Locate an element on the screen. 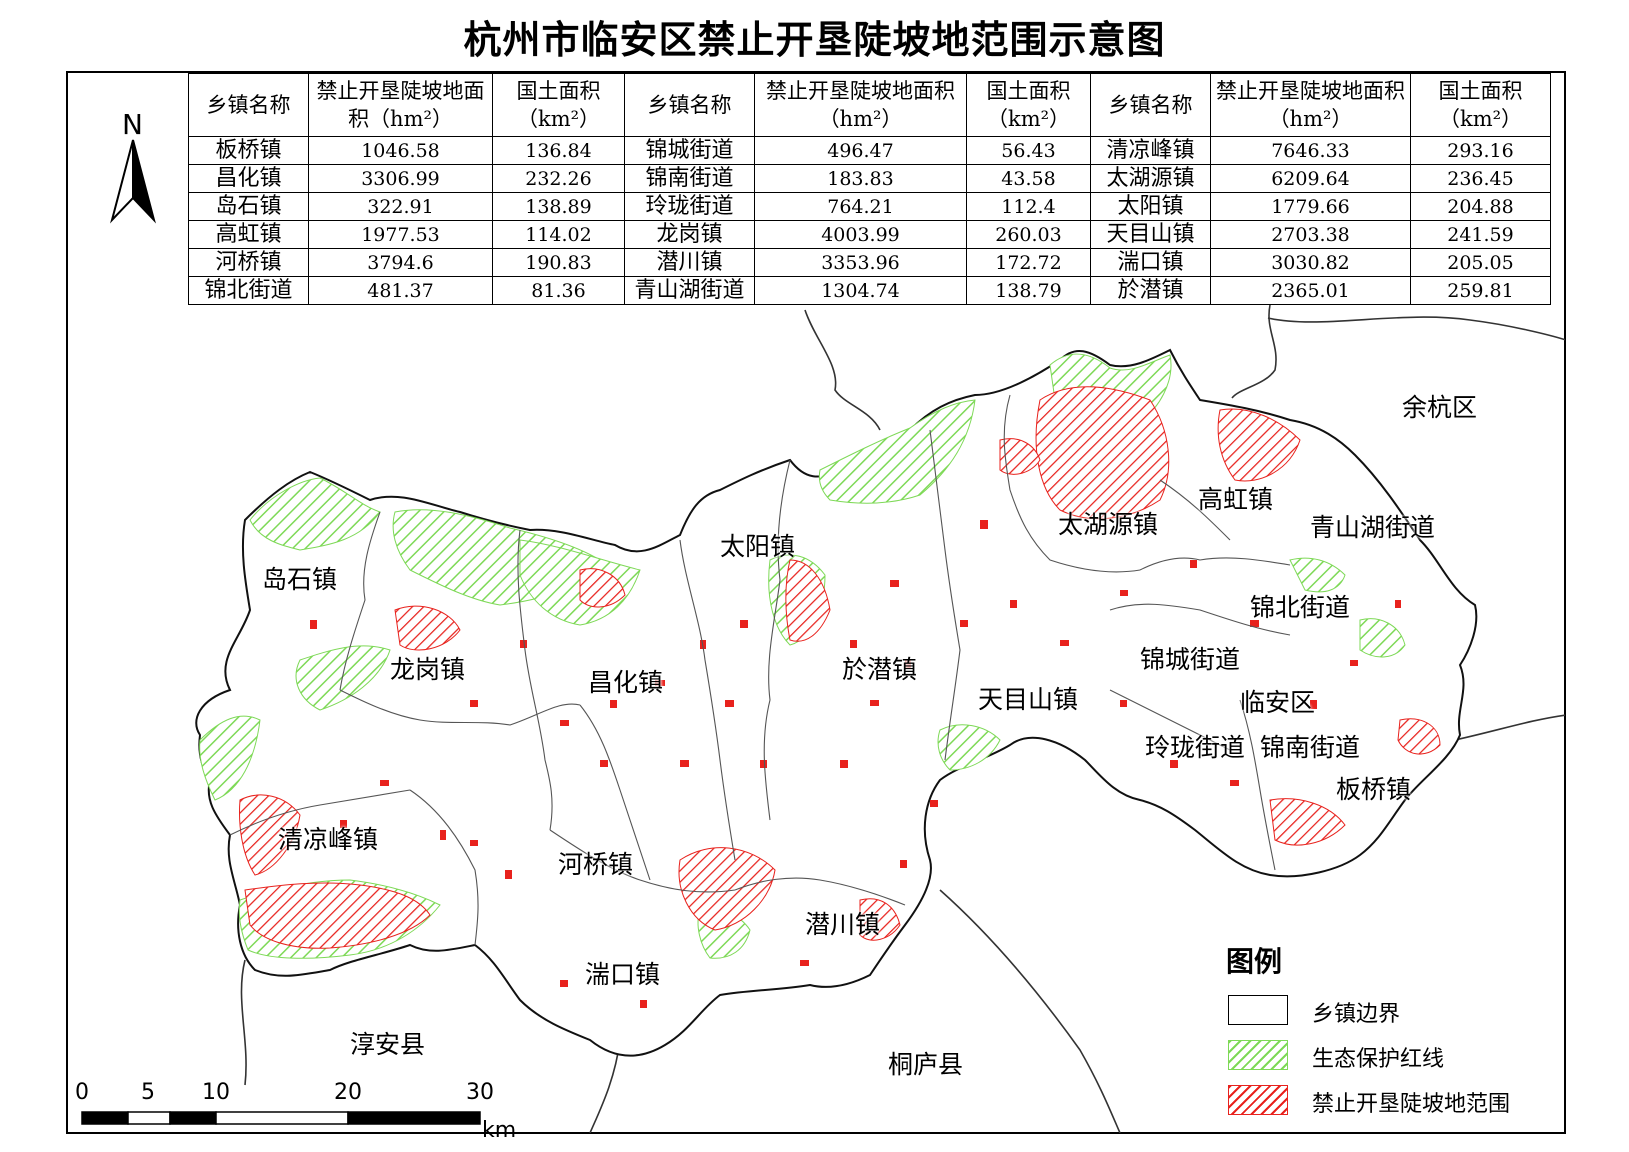 The height and width of the screenshot is (1152, 1629). town-label-banqiao: 板桥镇 is located at coordinates (1374, 789).